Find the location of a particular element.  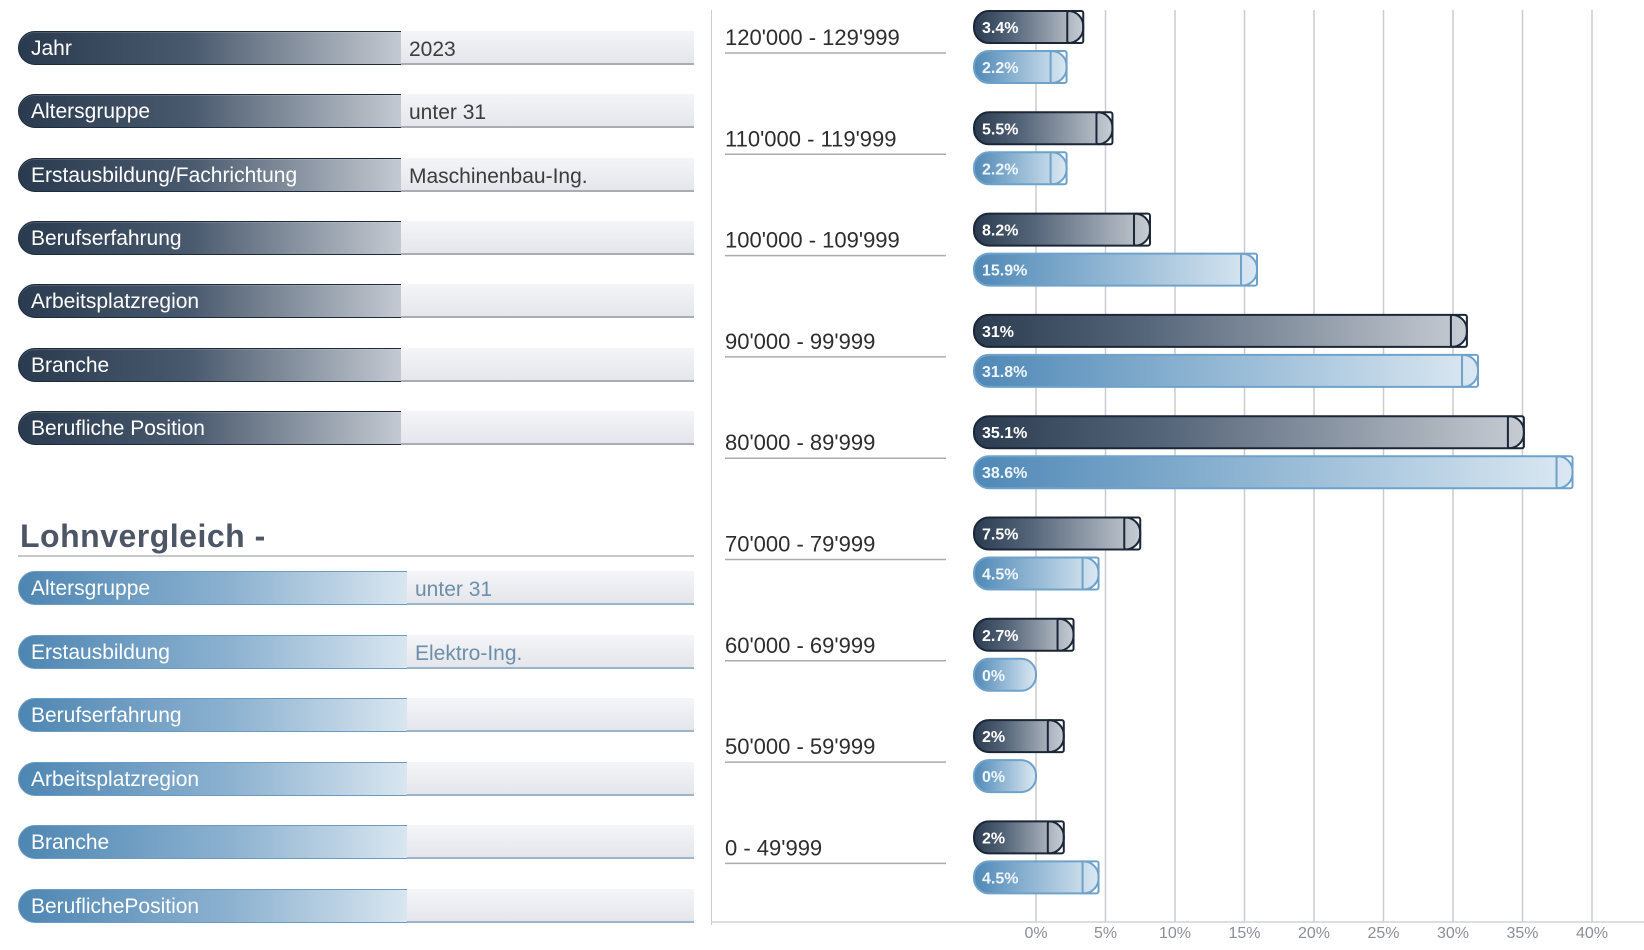

filter-row: Erstausbildung Elektro-Ing. is located at coordinates (356, 651).